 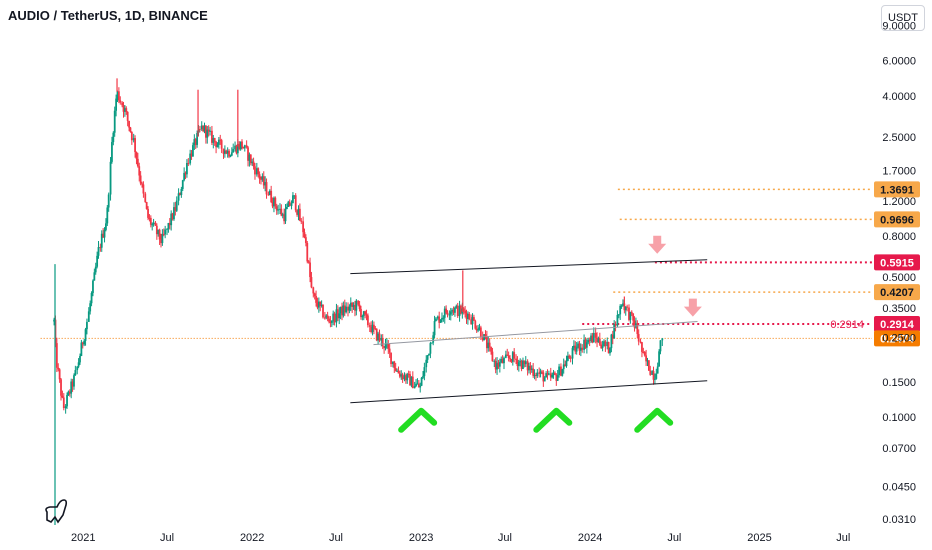 What do you see at coordinates (899, 237) in the screenshot?
I see `y-tick-label: 0.8000` at bounding box center [899, 237].